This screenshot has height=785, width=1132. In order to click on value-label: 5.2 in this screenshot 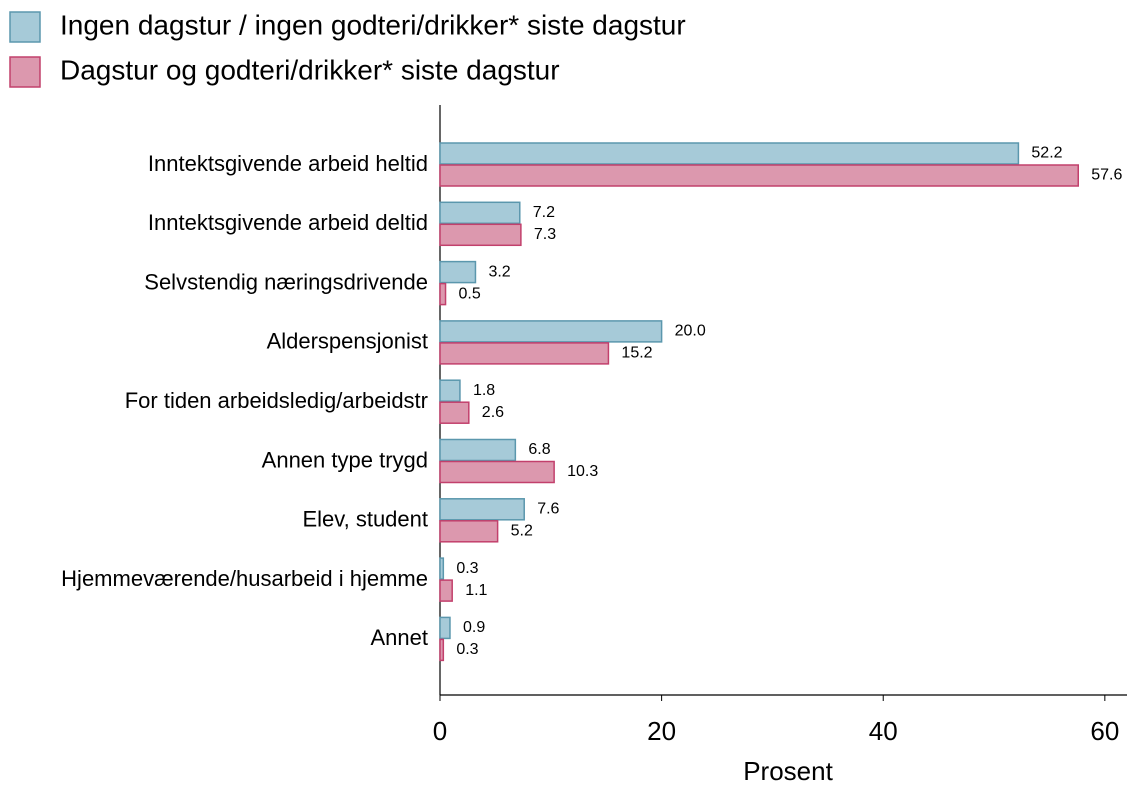, I will do `click(522, 531)`.